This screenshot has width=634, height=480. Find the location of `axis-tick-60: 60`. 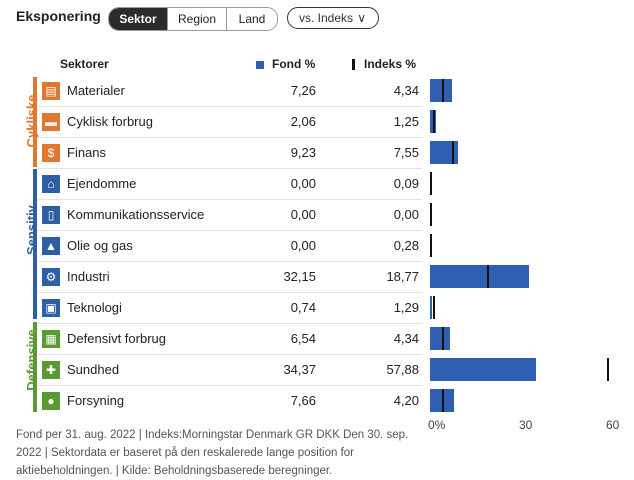

axis-tick-60: 60 is located at coordinates (613, 425).